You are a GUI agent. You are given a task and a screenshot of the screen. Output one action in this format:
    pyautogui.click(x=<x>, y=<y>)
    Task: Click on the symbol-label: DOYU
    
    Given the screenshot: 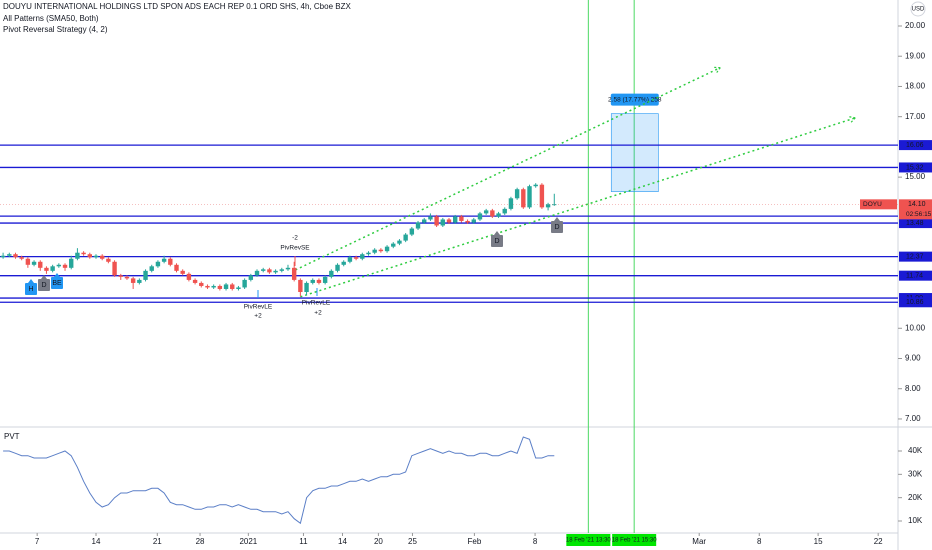 What is the action you would take?
    pyautogui.click(x=872, y=204)
    